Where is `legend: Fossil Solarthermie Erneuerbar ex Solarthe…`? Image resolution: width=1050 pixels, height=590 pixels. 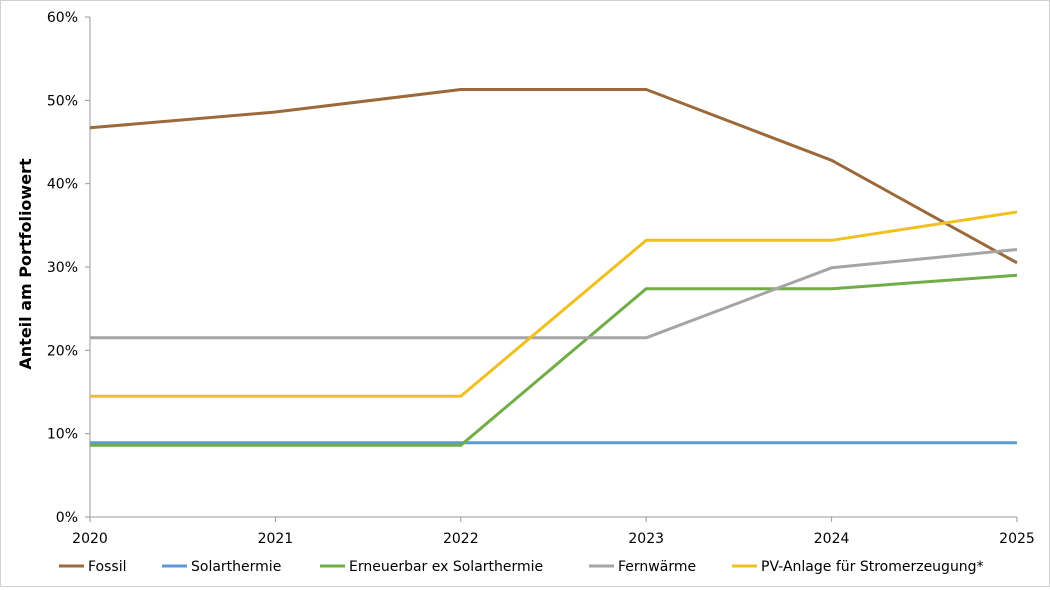
legend: Fossil Solarthermie Erneuerbar ex Solarthe… is located at coordinates (521, 567).